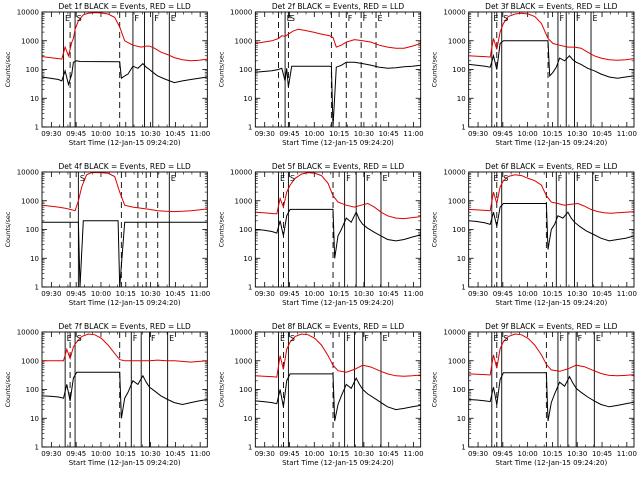  Describe the element at coordinates (338, 166) in the screenshot. I see `chart-title: Det 5f BLACK = Events, RED = LLD` at that location.